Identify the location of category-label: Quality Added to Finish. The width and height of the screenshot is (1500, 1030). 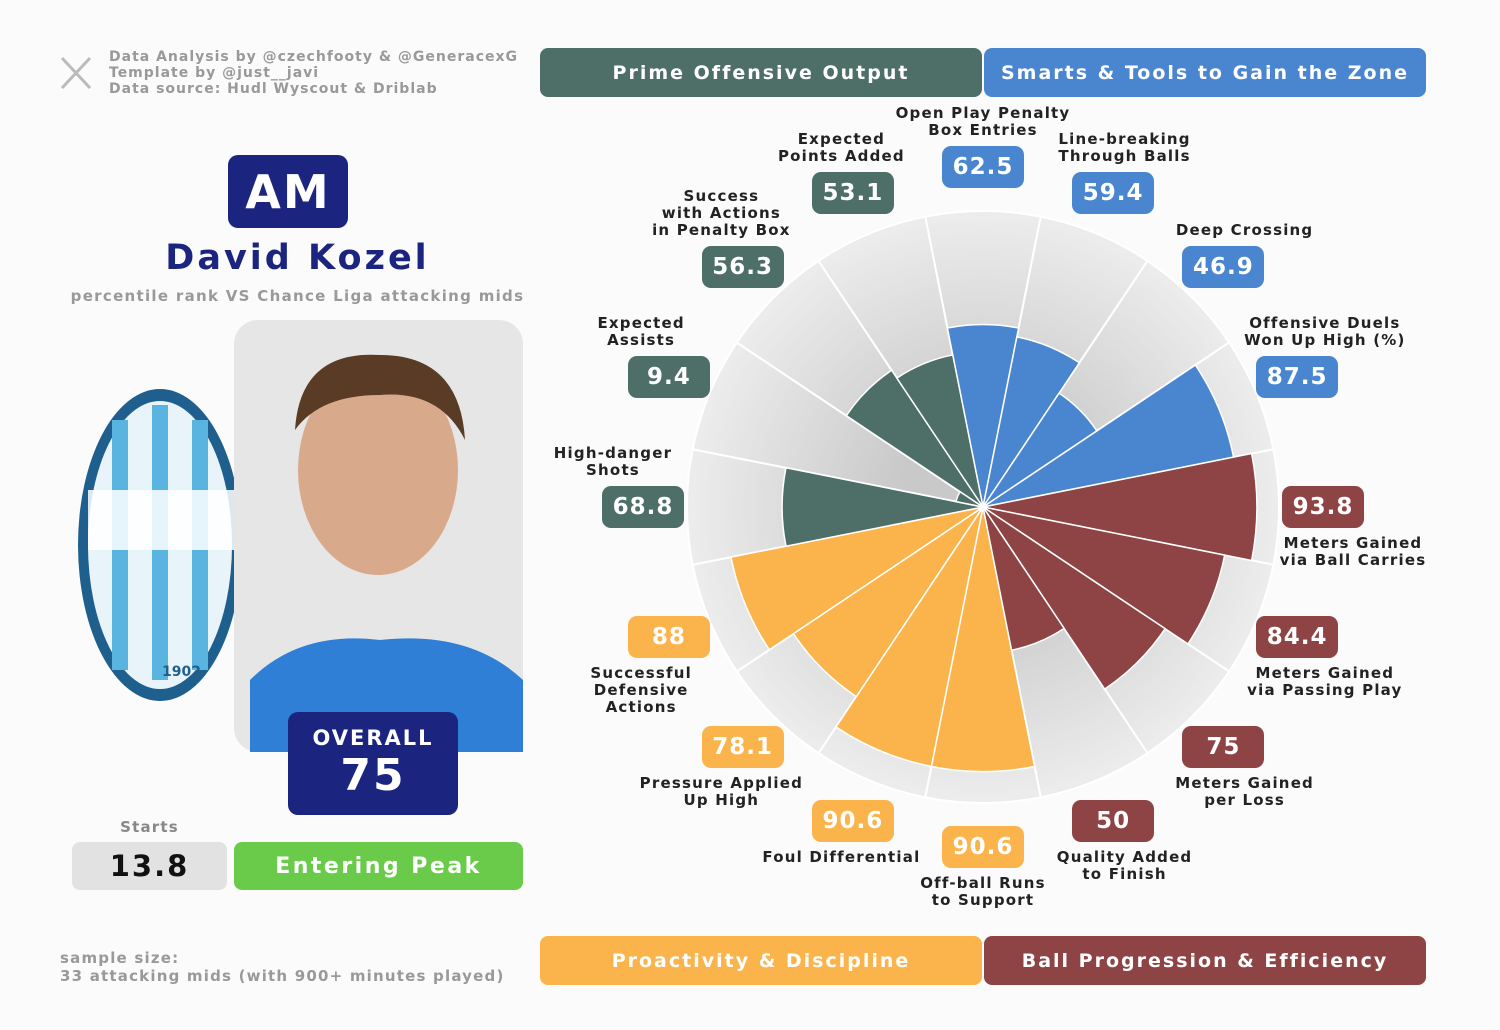
(1124, 866).